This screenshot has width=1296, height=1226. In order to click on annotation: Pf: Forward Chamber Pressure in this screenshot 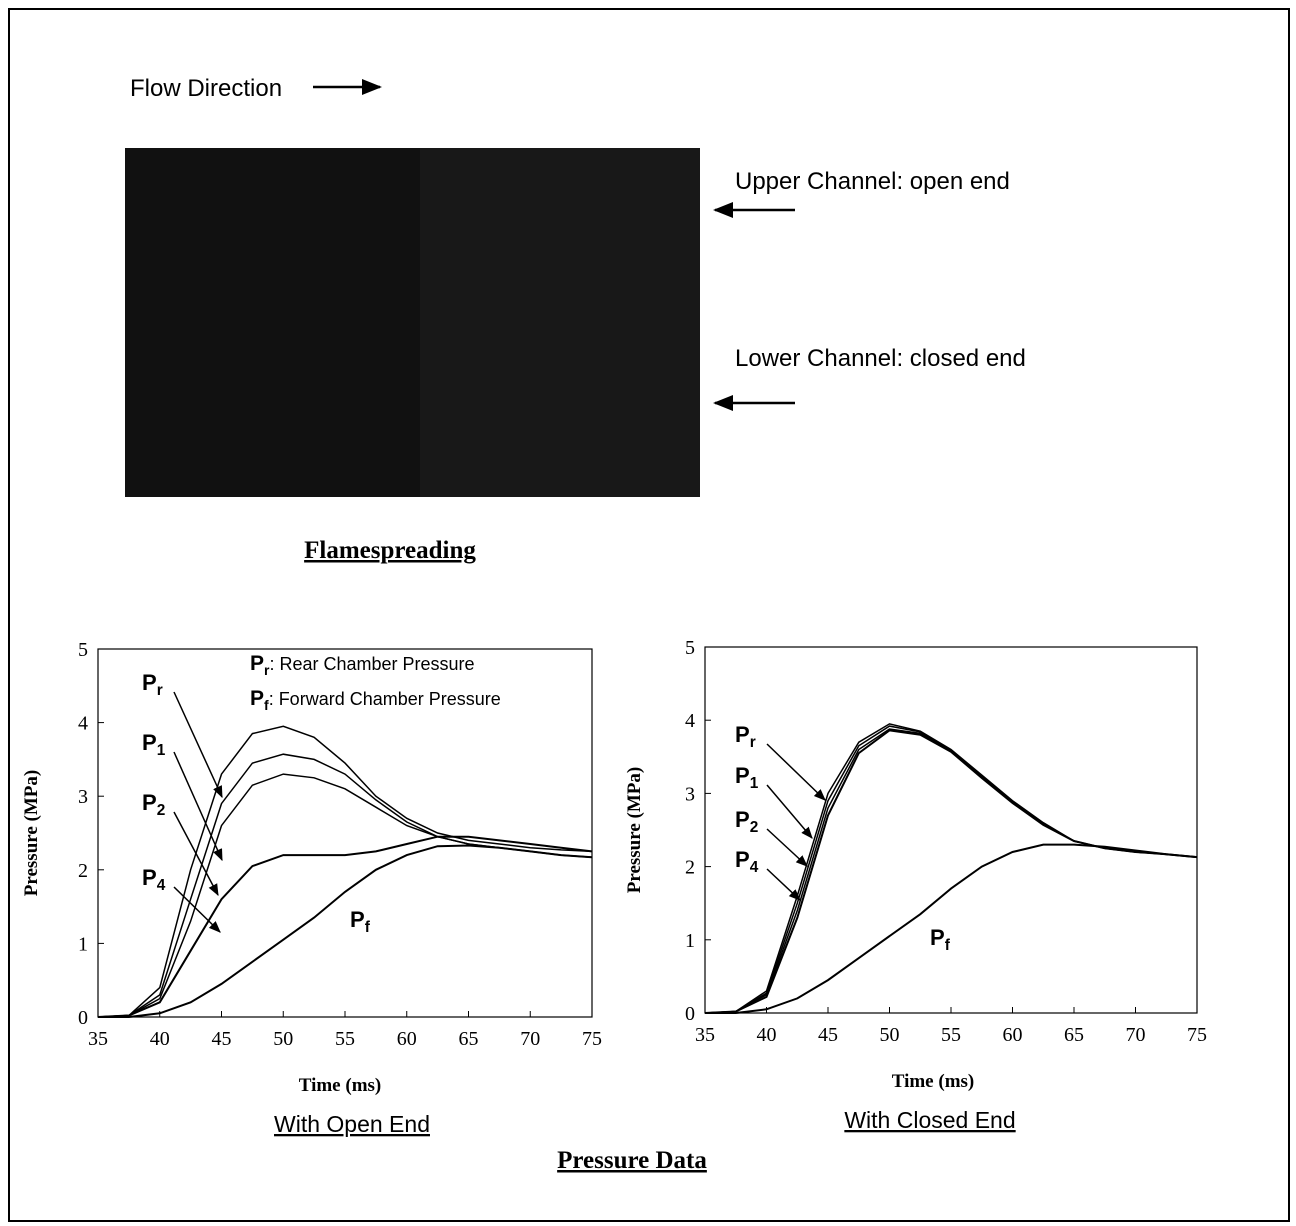, I will do `click(375, 700)`.